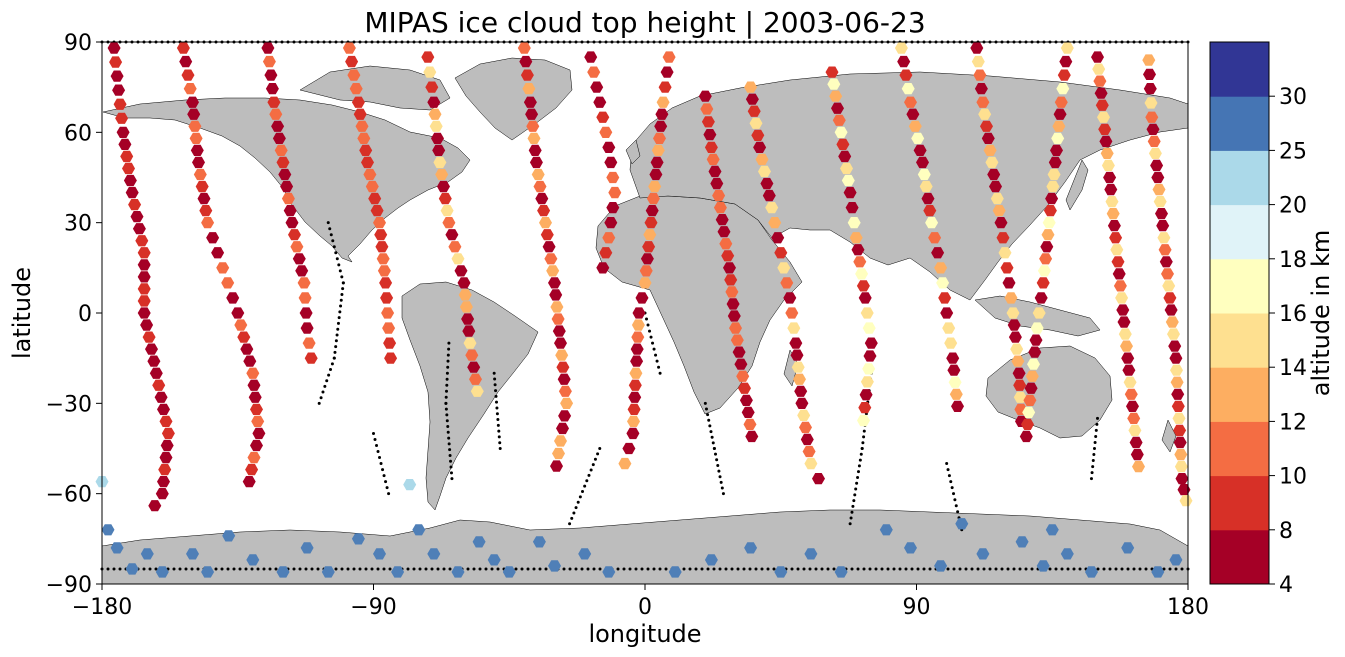  What do you see at coordinates (633, 152) in the screenshot?
I see `landmass-british-isles` at bounding box center [633, 152].